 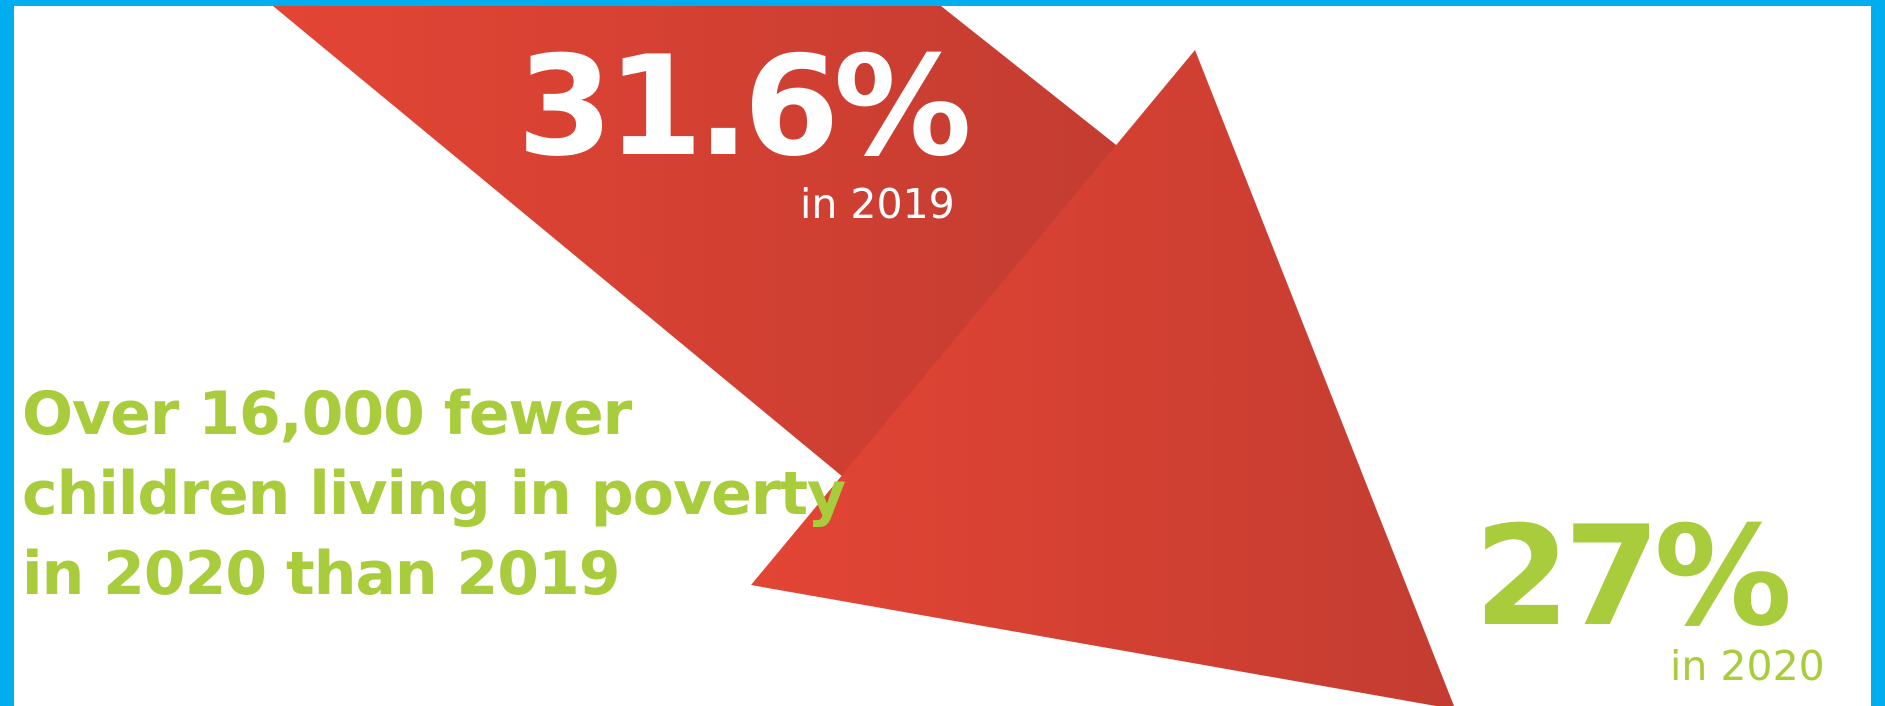 I want to click on headline-line: children living in poverty, so click(x=434, y=494).